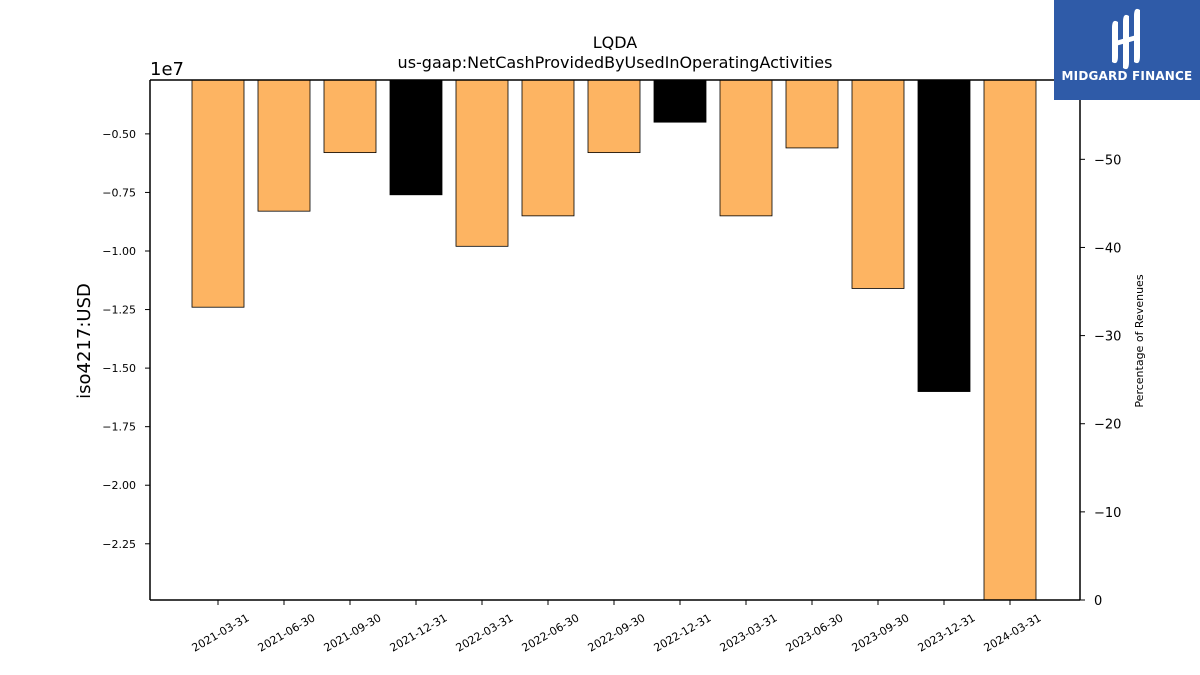  I want to click on y-tick-label: −1.25, so click(119, 310).